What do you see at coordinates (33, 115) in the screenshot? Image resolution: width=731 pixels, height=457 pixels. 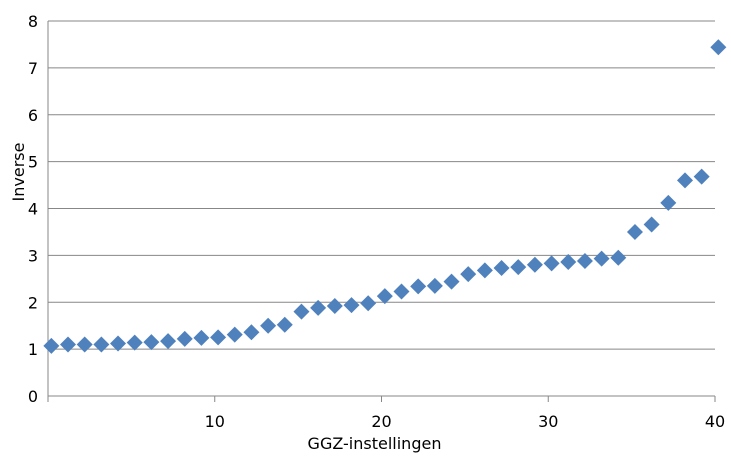 I see `y-tick-label: 6` at bounding box center [33, 115].